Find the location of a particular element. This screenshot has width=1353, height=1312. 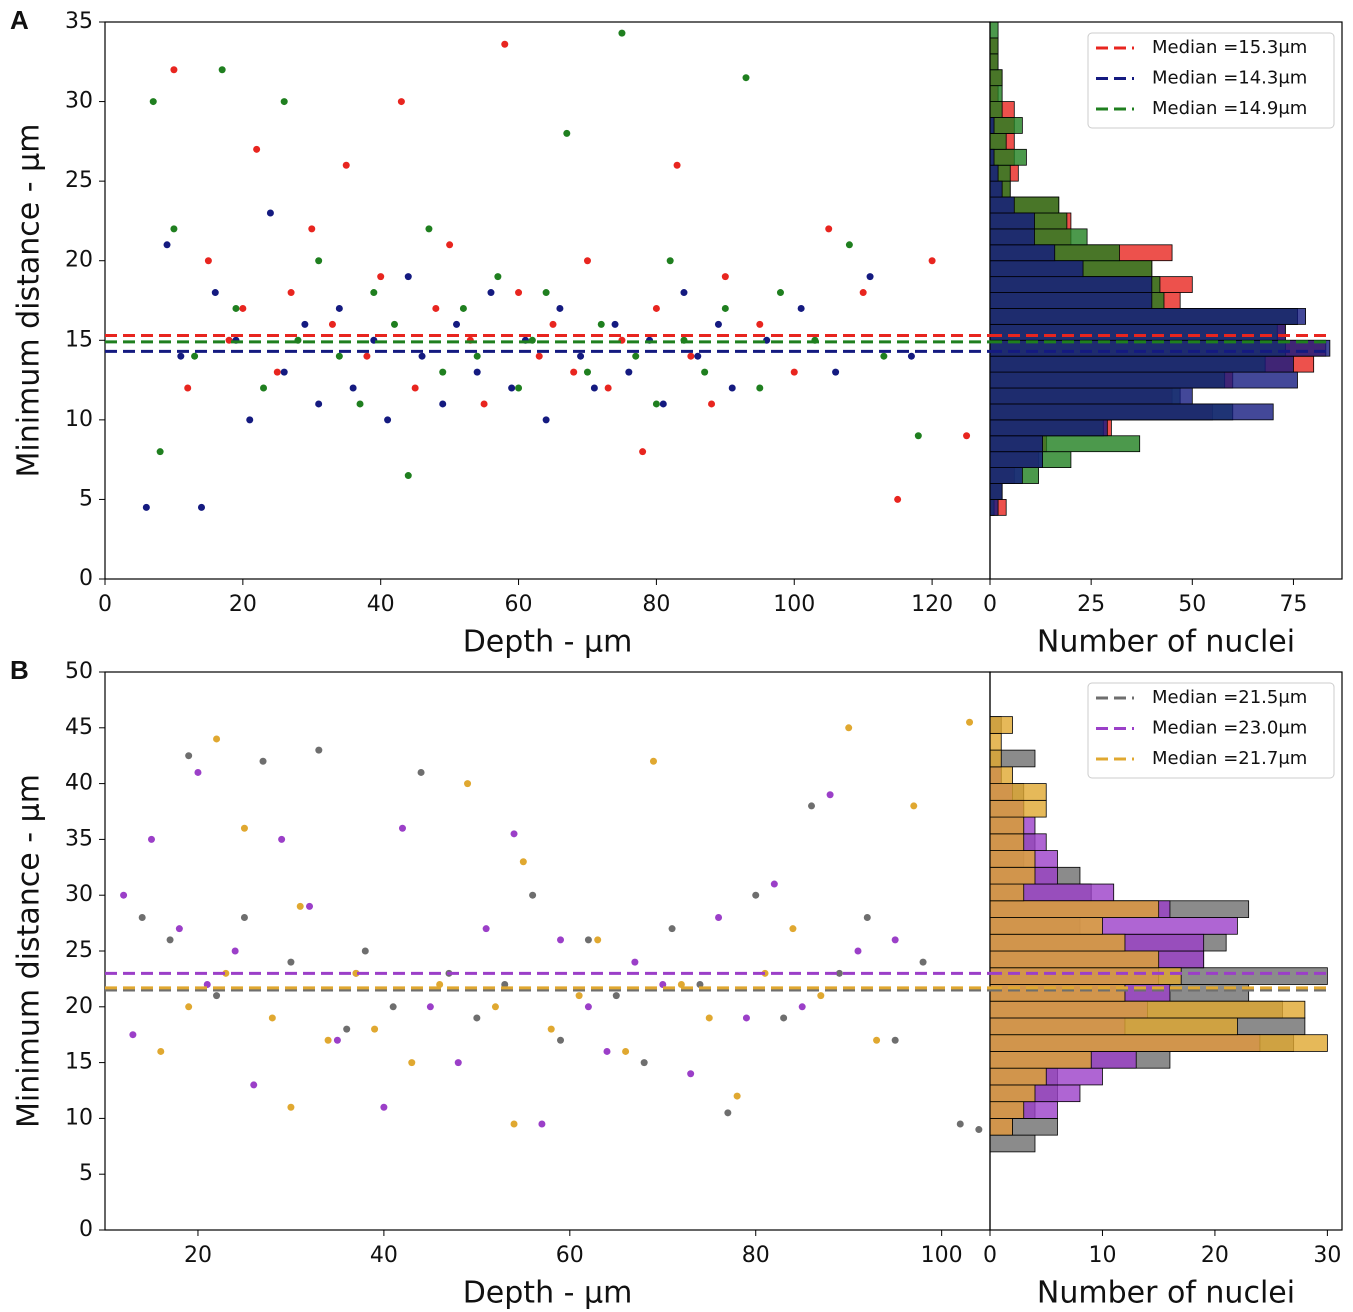

y-tick-label: 5 is located at coordinates (86, 1173).